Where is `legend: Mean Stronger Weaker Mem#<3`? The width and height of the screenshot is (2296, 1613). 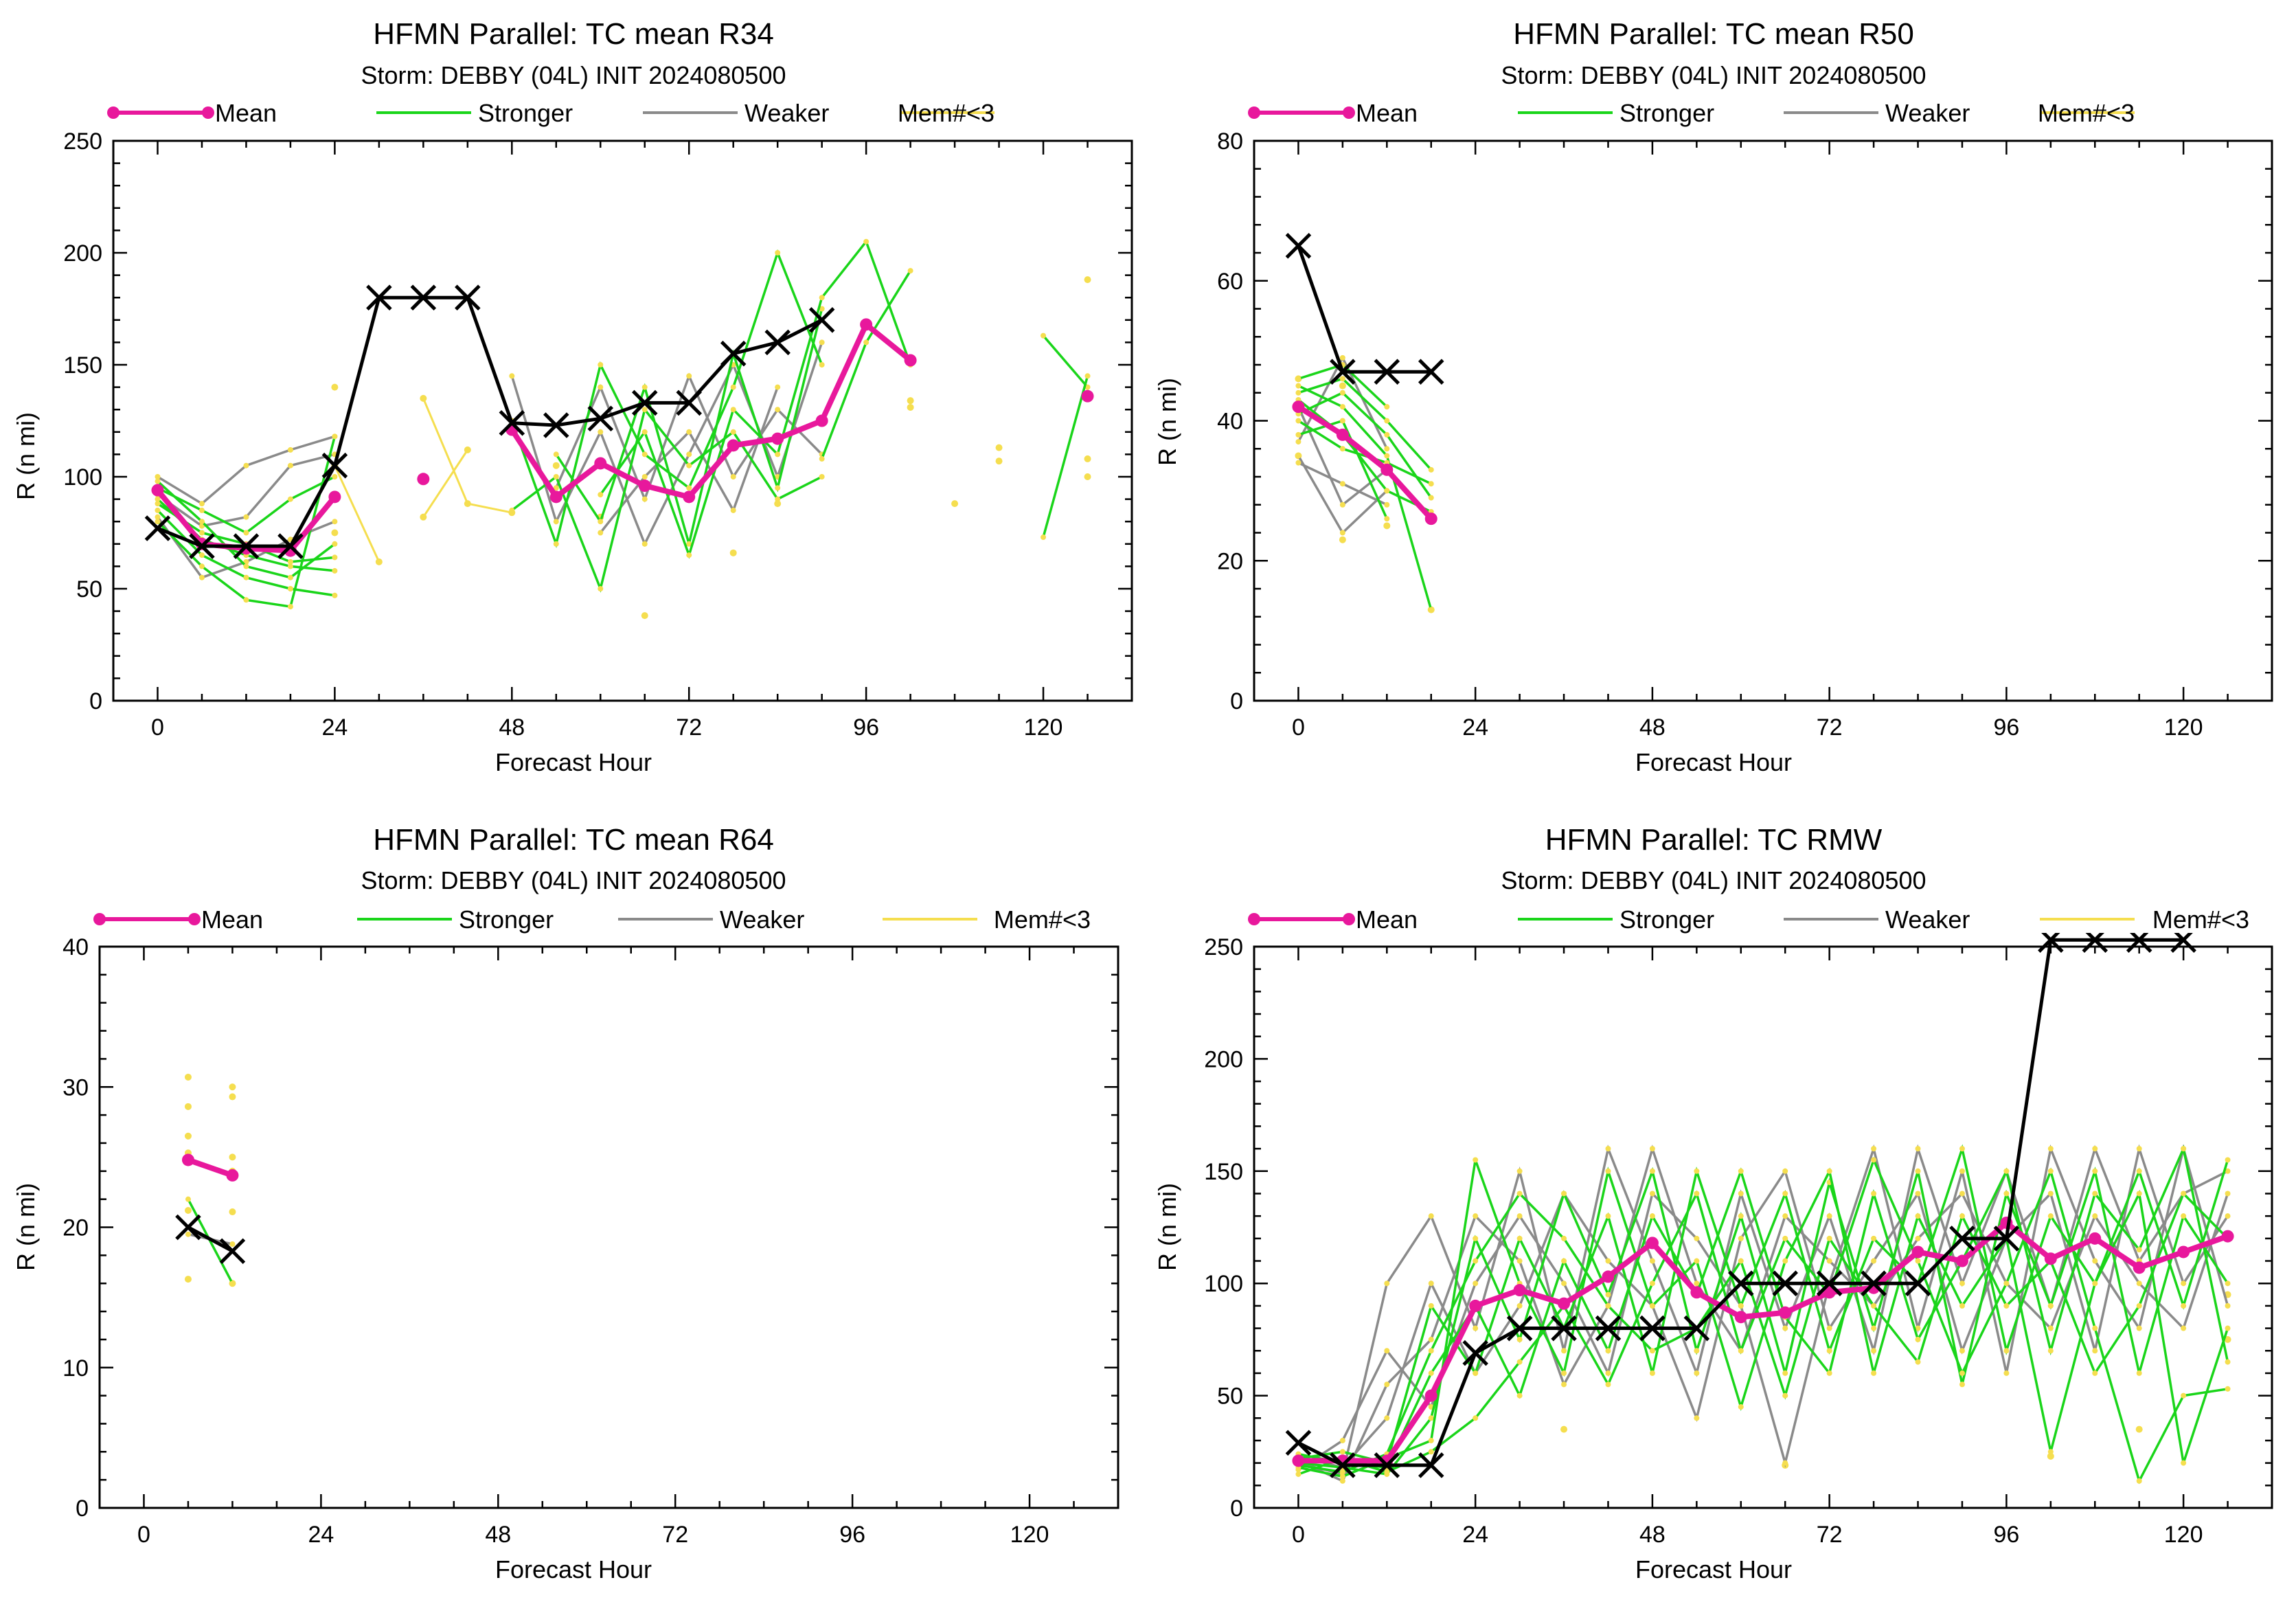
legend: Mean Stronger Weaker Mem#<3 is located at coordinates (550, 113).